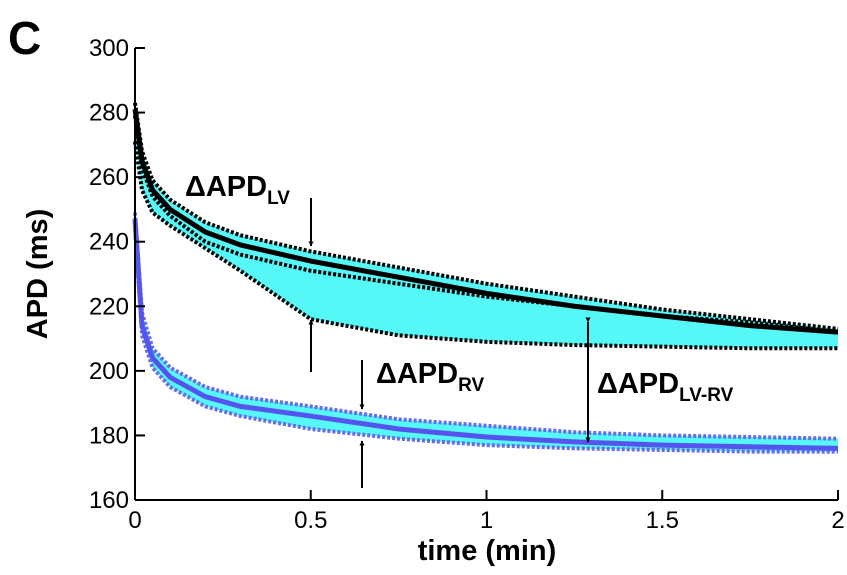 The height and width of the screenshot is (575, 847). I want to click on y-axis-label: APD (ms), so click(38, 274).